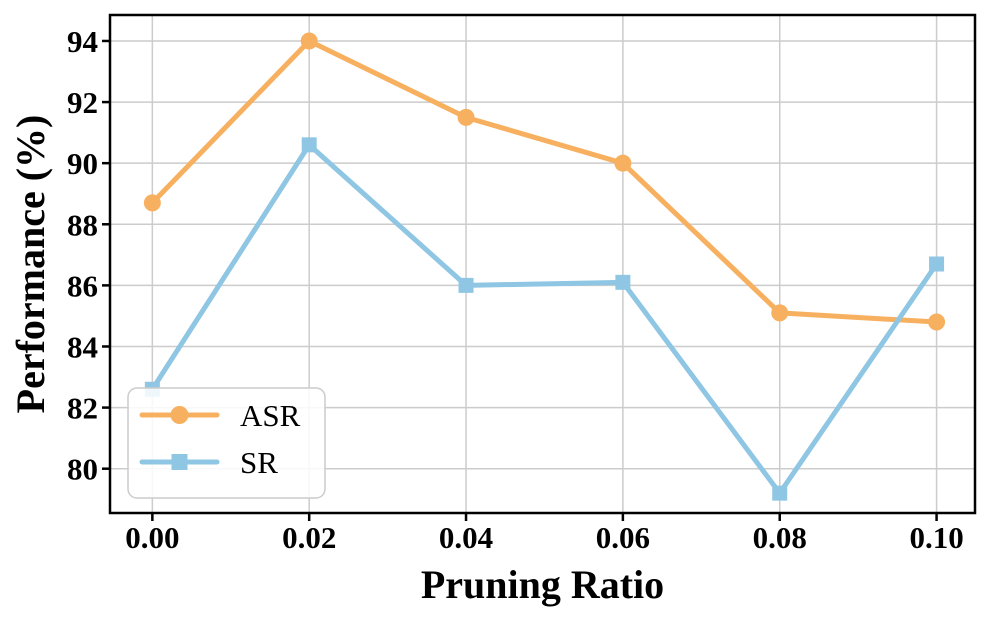 This screenshot has height=628, width=996. I want to click on y-axis-label: Performance (%), so click(30, 264).